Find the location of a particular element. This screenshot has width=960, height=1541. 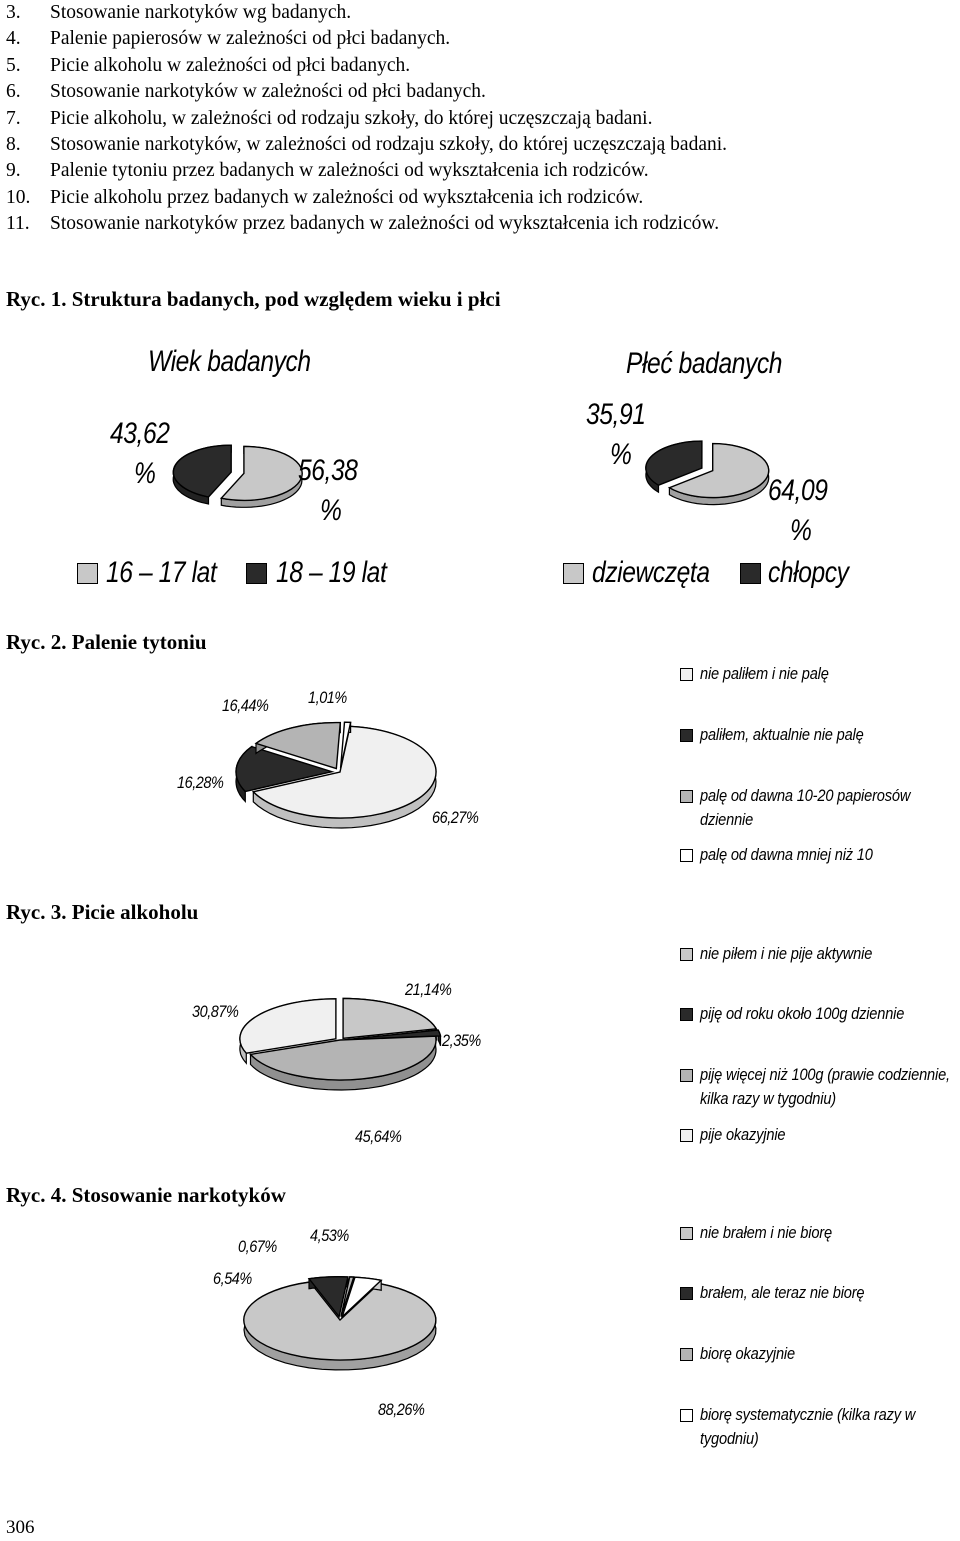

chart3-label-slice-1: 66,27% is located at coordinates (455, 817).